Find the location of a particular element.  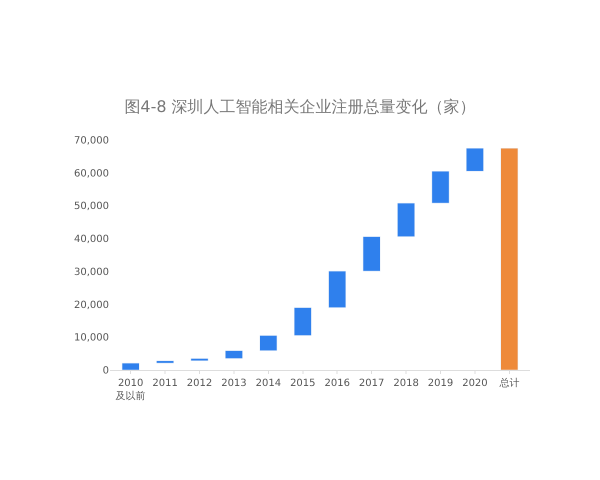

y-tick-label: 50,000 is located at coordinates (91, 206).